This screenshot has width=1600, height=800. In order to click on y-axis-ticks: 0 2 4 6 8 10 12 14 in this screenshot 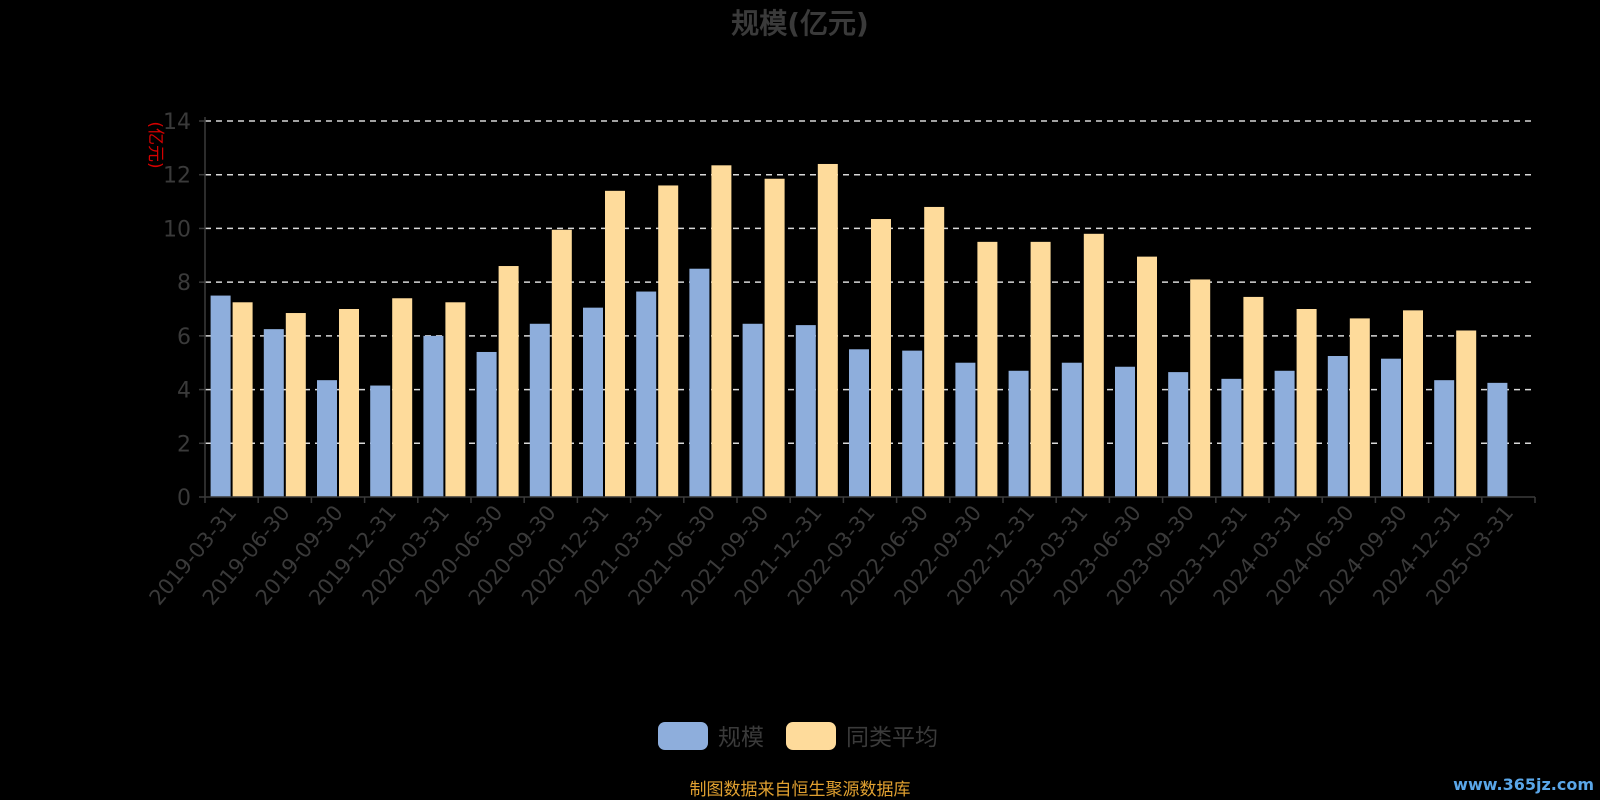, I will do `click(184, 310)`.